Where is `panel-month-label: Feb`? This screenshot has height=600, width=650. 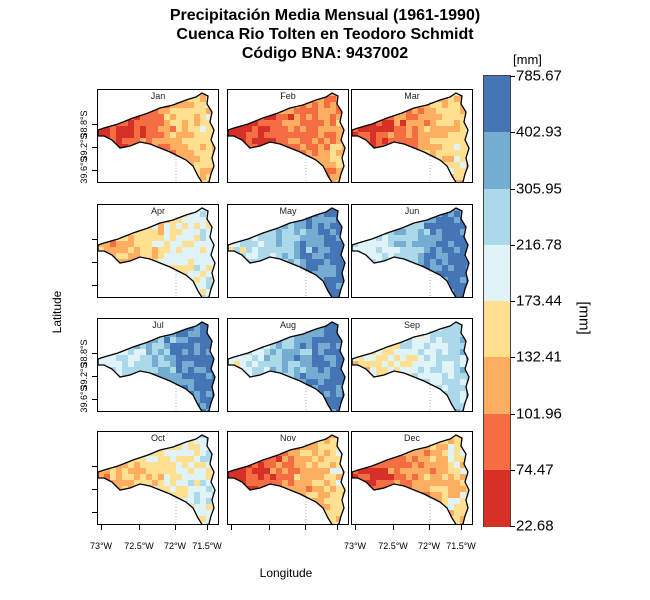
panel-month-label: Feb is located at coordinates (288, 96).